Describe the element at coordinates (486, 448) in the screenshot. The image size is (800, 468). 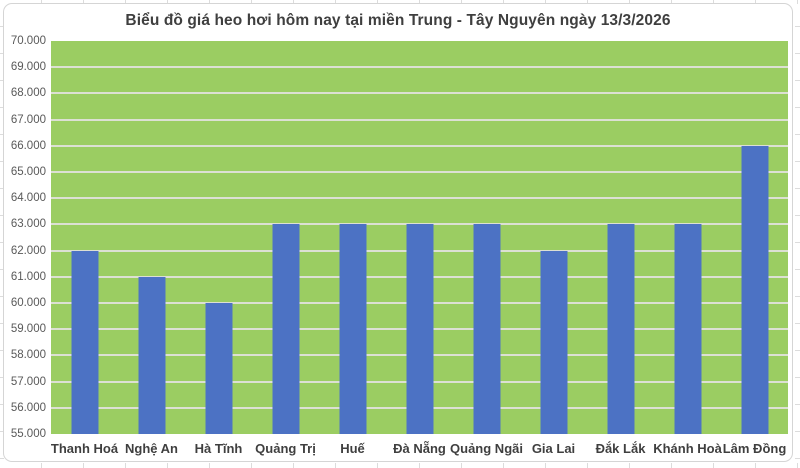
I see `x-tick-label: Quảng Ngãi` at that location.